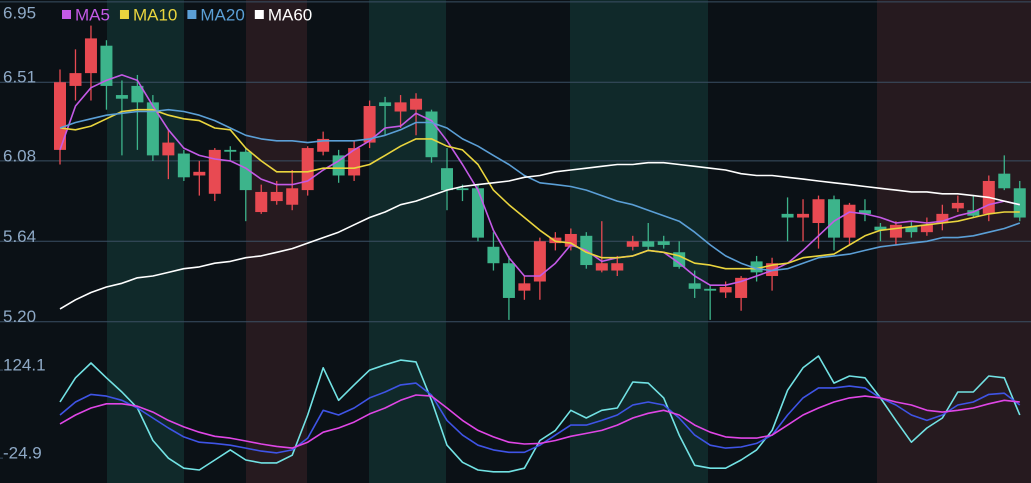 This screenshot has height=483, width=1031. Describe the element at coordinates (19, 12) in the screenshot. I see `y-tick-label: 6.95` at that location.